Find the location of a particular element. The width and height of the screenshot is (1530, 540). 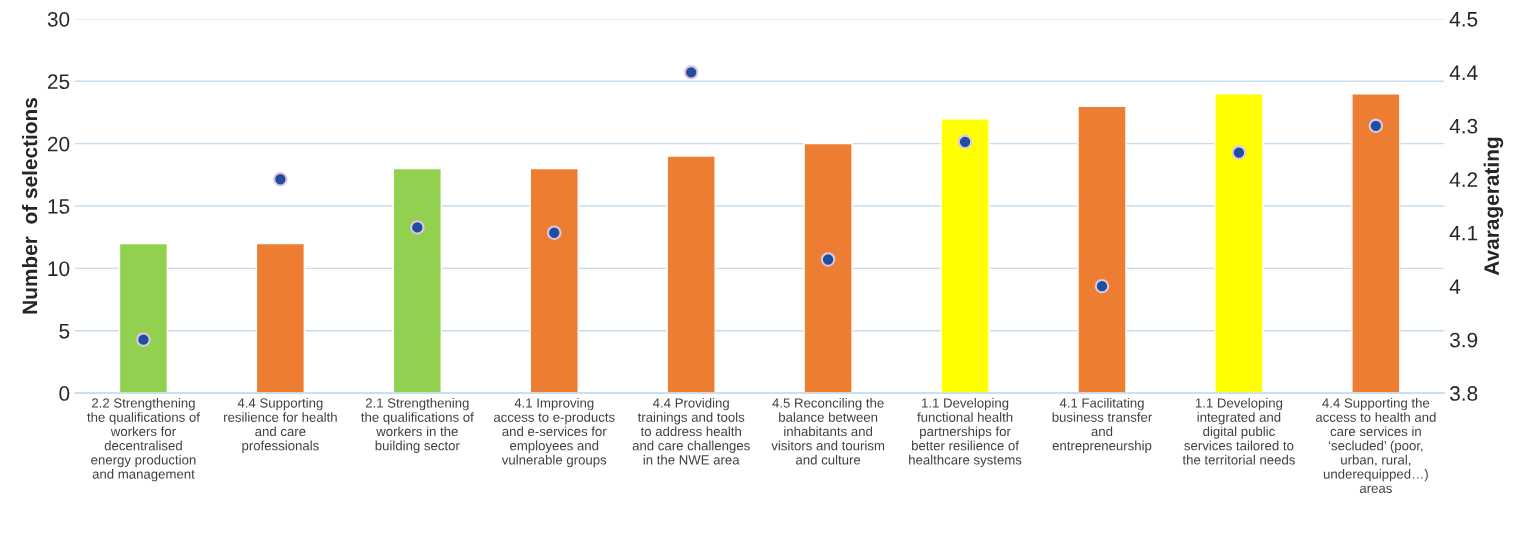

y2-tick-label: 4.5 is located at coordinates (1463, 19).